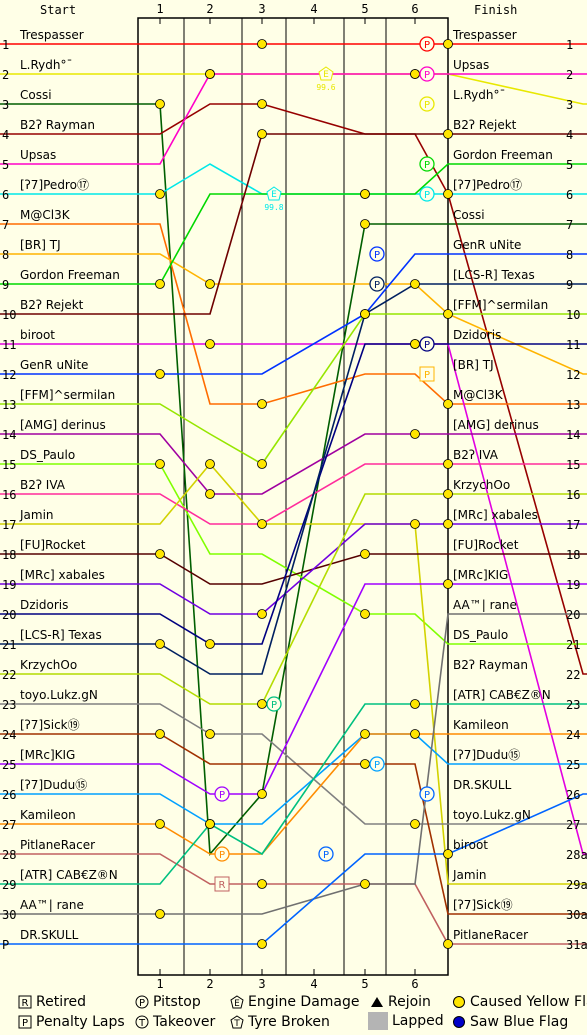 The height and width of the screenshot is (1035, 587). I want to click on retired-marker, so click(222, 884).